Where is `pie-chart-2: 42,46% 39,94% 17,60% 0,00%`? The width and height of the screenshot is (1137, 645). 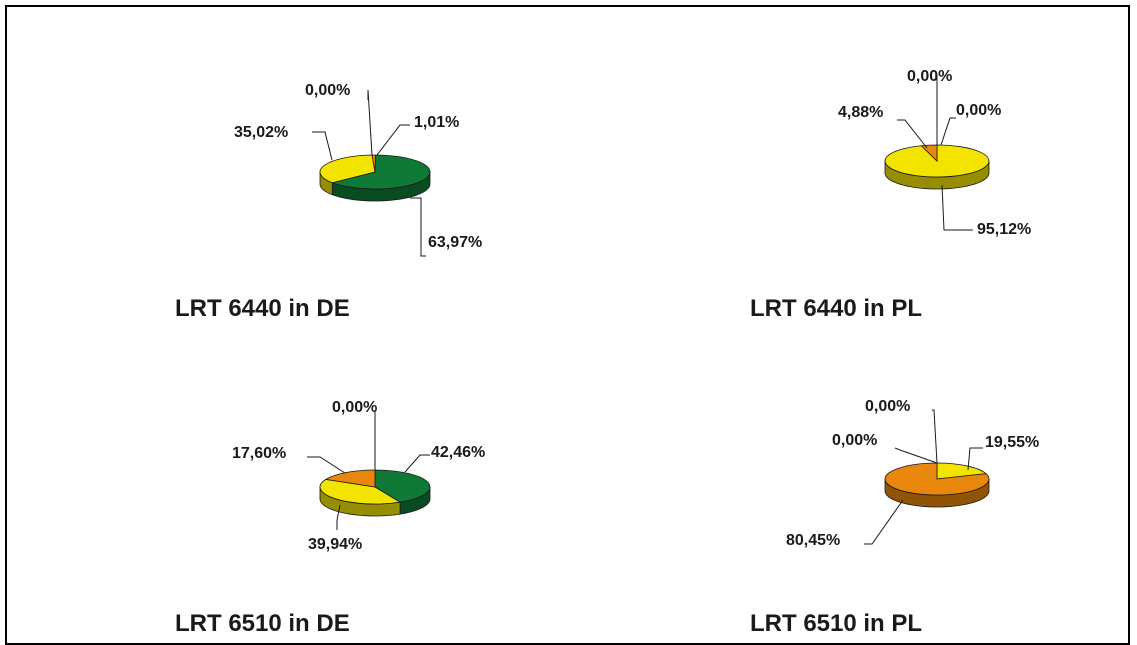 pie-chart-2: 42,46% 39,94% 17,60% 0,00% is located at coordinates (358, 476).